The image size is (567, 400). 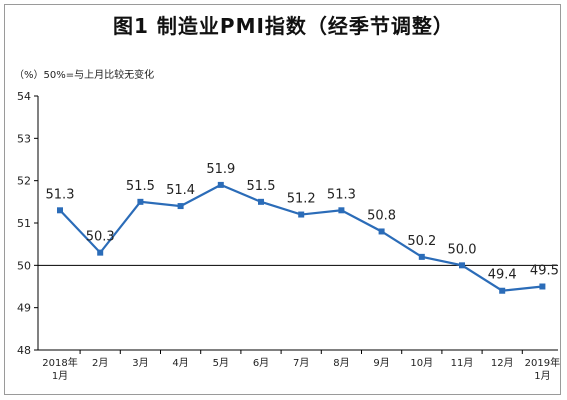 I want to click on y-tick-label: 54, so click(x=24, y=96).